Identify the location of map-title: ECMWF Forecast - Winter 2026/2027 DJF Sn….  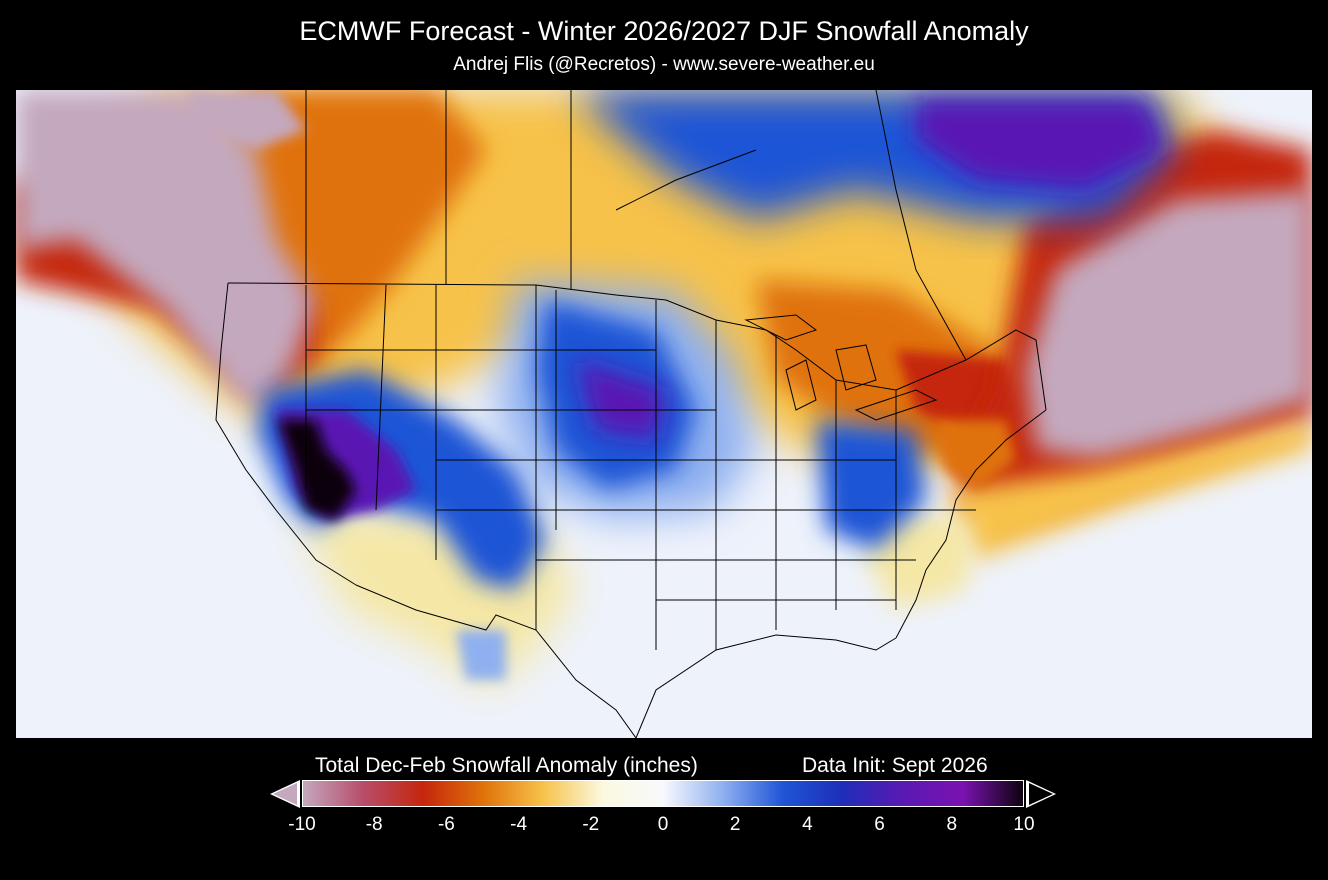
(664, 31).